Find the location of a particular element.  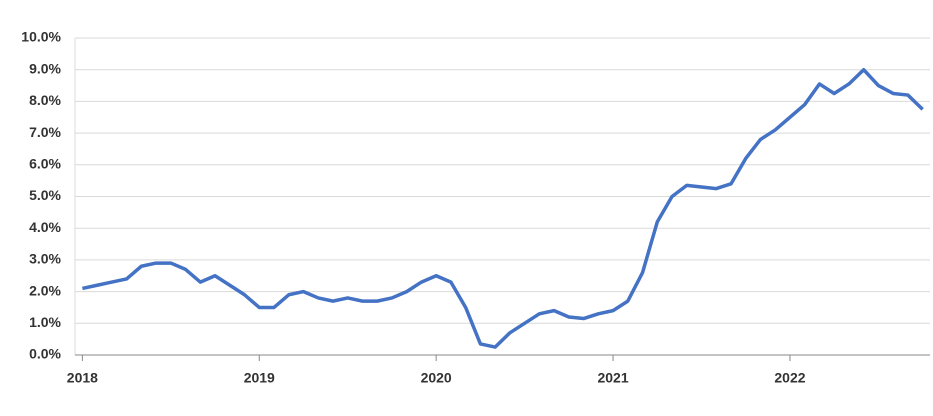

x-tick-label: 2019 is located at coordinates (259, 378).